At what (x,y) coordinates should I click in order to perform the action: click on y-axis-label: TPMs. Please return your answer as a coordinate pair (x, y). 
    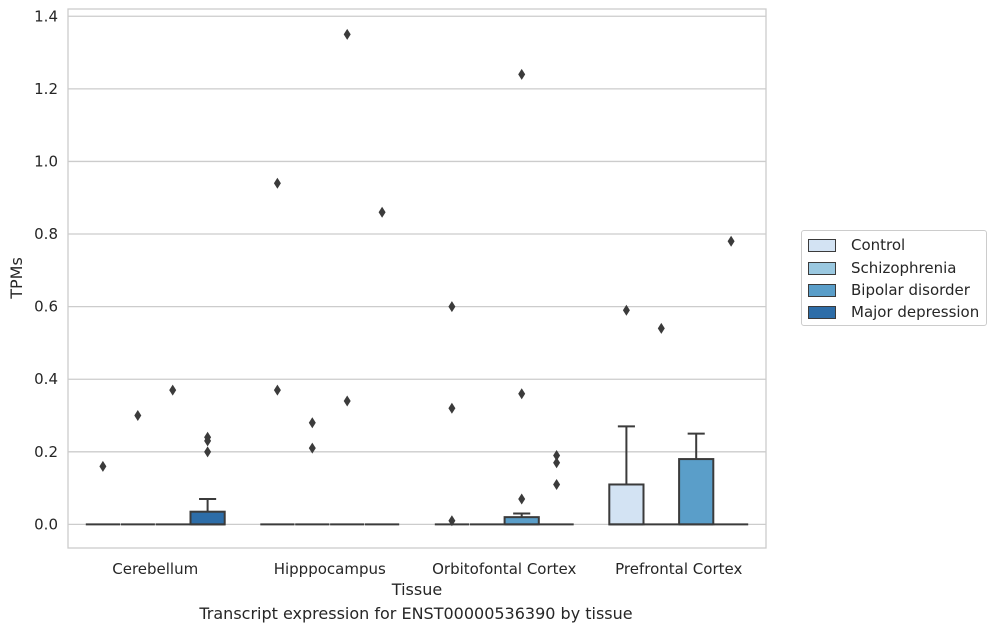
    Looking at the image, I should click on (16, 278).